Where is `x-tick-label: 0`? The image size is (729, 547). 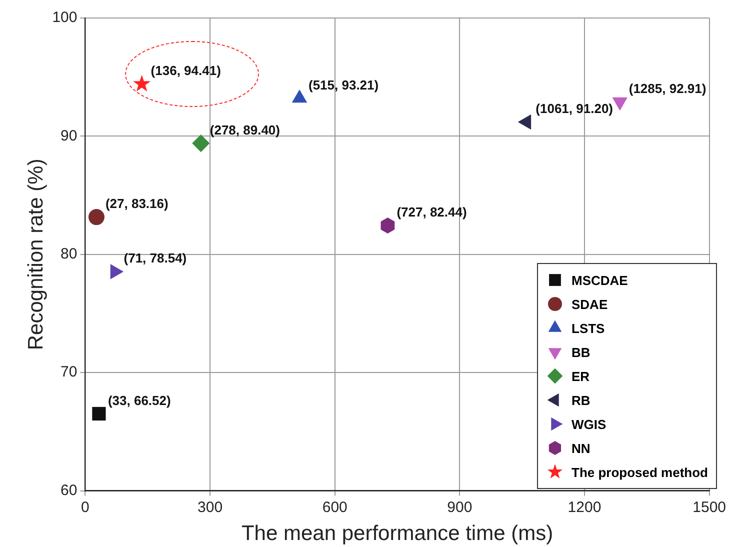
x-tick-label: 0 is located at coordinates (85, 507).